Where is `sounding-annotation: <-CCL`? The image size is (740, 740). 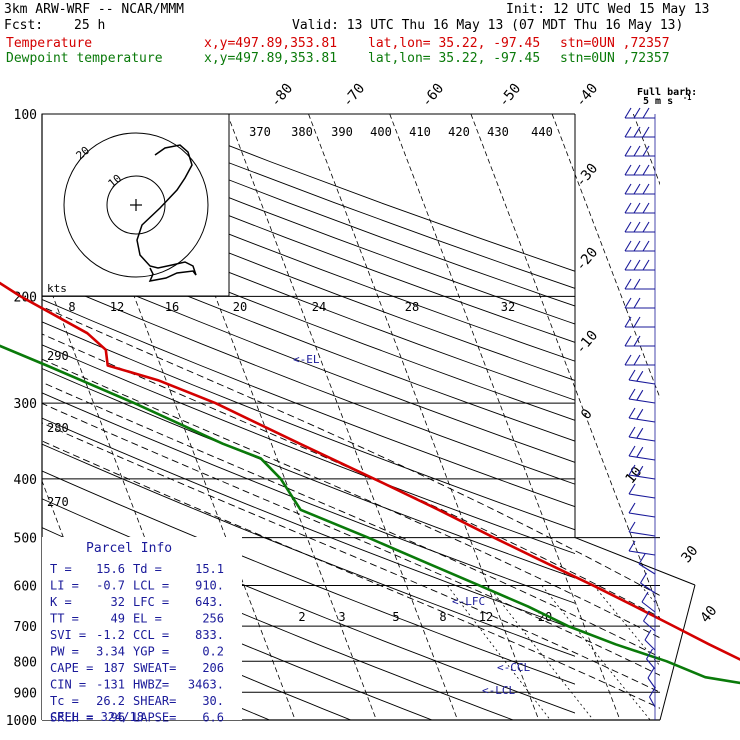 sounding-annotation: <-CCL is located at coordinates (513, 667).